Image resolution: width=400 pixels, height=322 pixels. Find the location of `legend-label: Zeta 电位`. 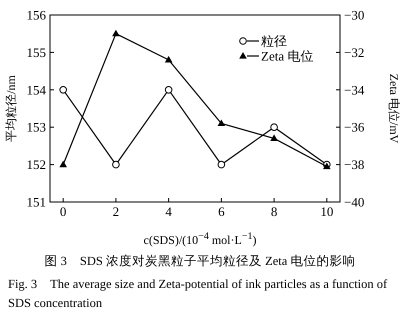

legend-label: Zeta 电位 is located at coordinates (287, 56).